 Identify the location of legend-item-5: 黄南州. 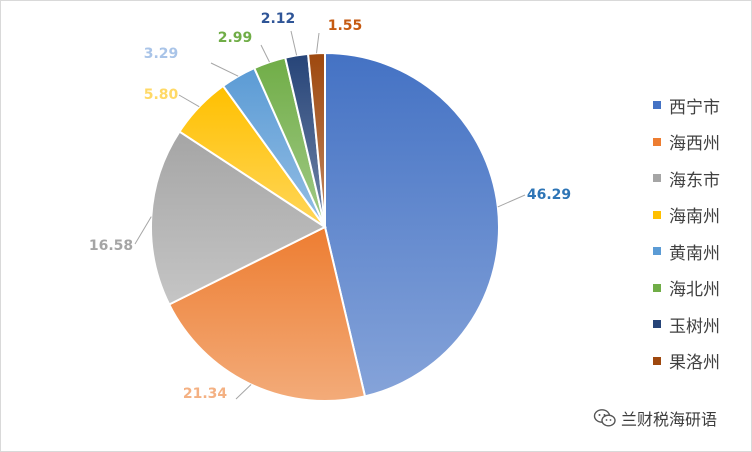
(702, 251).